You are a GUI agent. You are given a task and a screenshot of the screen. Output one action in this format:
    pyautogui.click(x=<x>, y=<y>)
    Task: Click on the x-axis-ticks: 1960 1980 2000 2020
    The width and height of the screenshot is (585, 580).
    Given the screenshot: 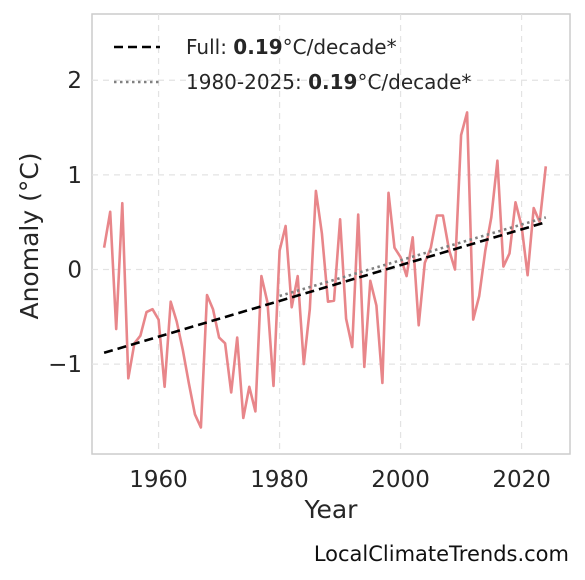 What is the action you would take?
    pyautogui.click(x=340, y=480)
    